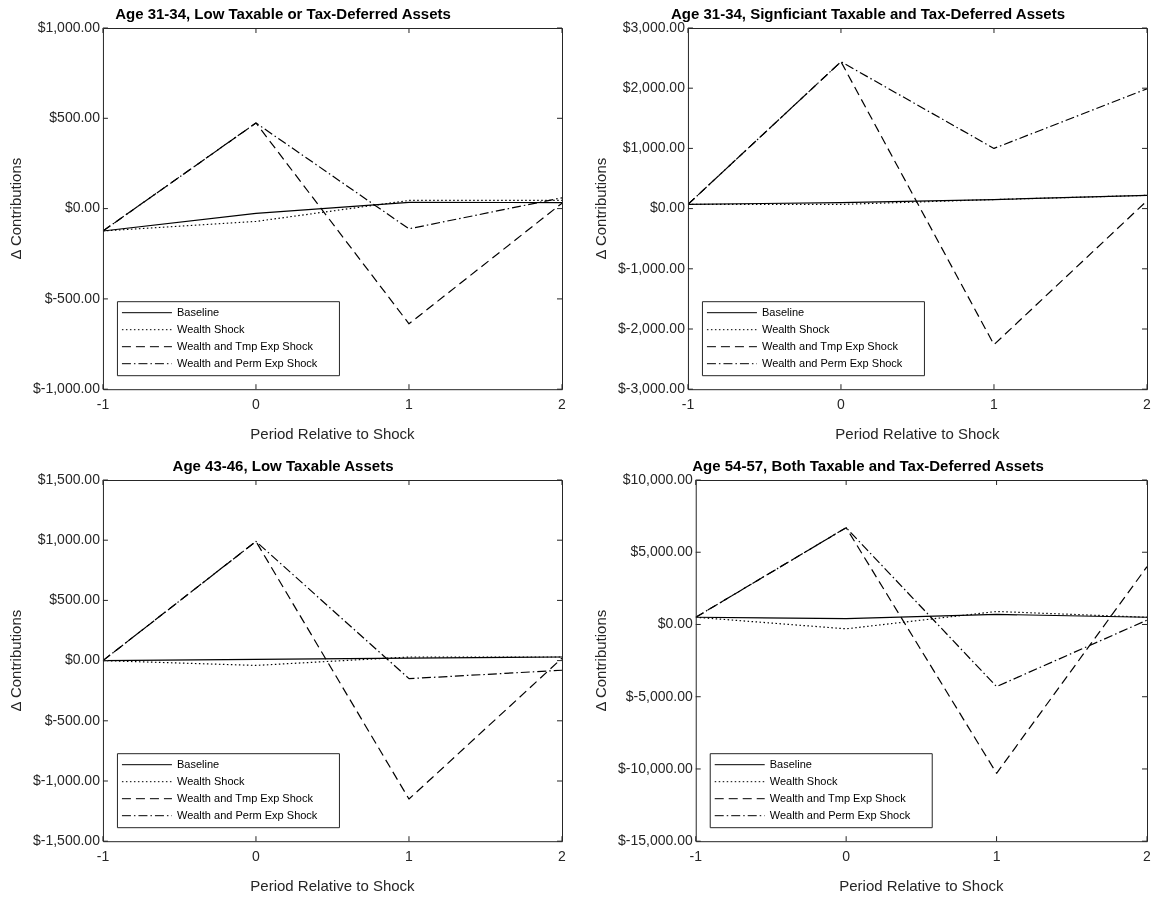 The image size is (1169, 905). Describe the element at coordinates (69, 478) in the screenshot. I see `y-tick-label: $1,500.00` at that location.